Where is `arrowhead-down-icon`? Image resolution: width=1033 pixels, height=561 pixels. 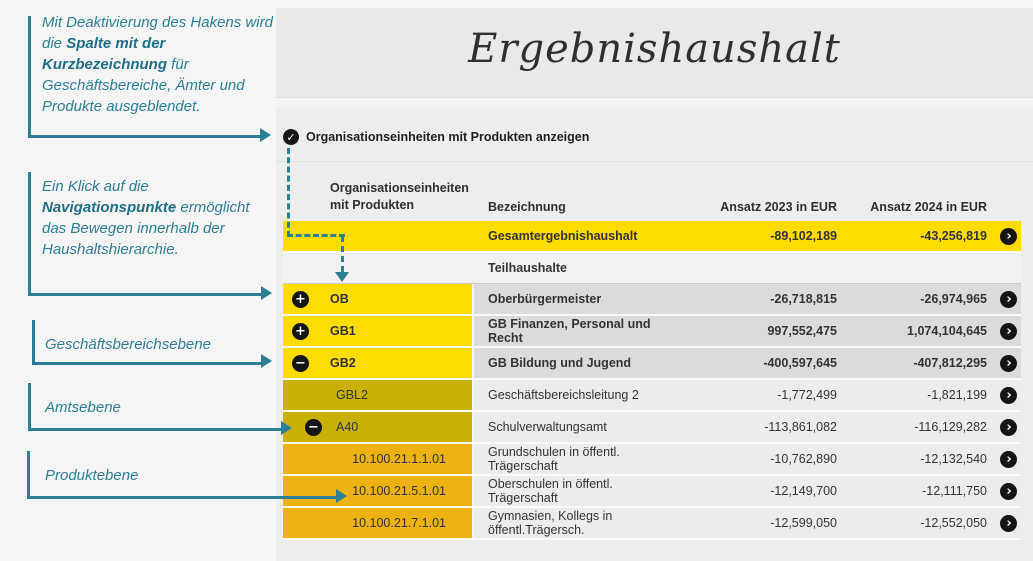
arrowhead-down-icon is located at coordinates (342, 277).